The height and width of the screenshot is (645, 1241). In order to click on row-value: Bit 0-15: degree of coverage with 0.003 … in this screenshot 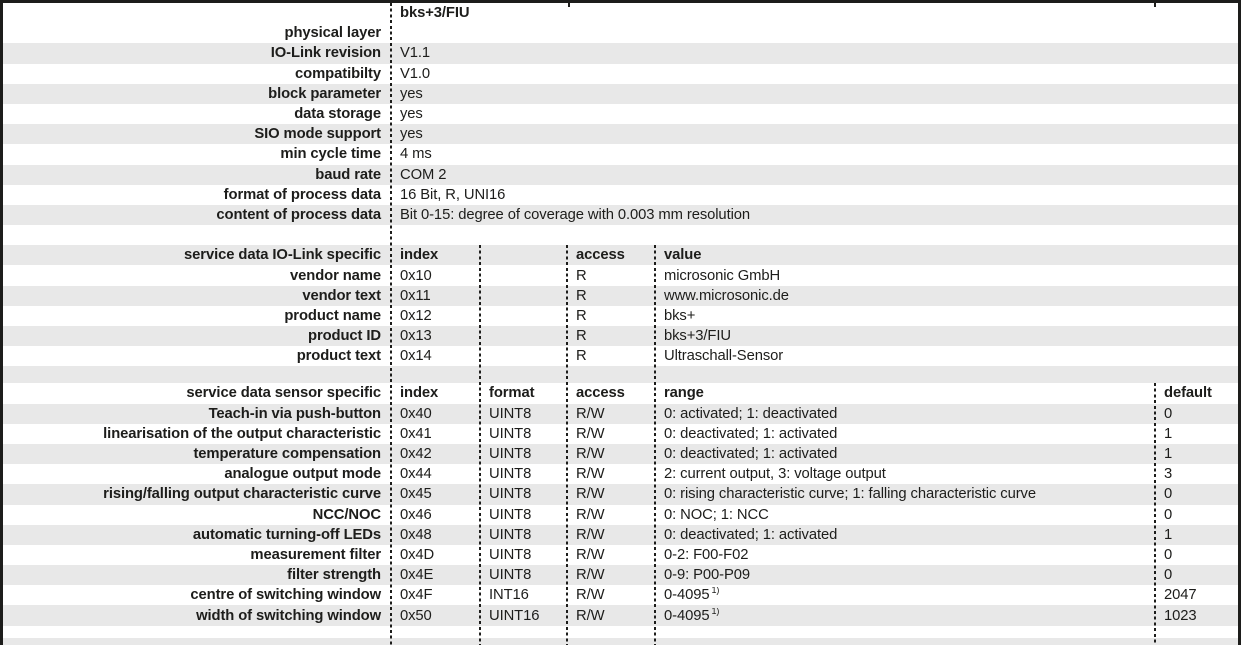, I will do `click(575, 214)`.